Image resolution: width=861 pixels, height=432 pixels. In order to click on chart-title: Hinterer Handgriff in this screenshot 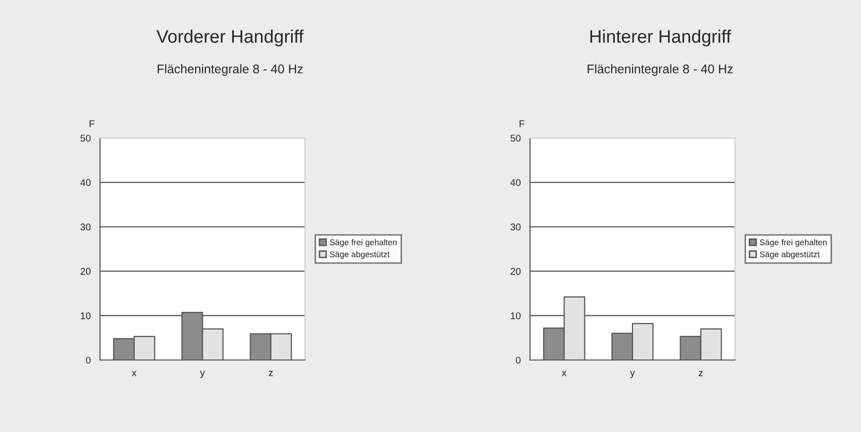, I will do `click(661, 38)`.